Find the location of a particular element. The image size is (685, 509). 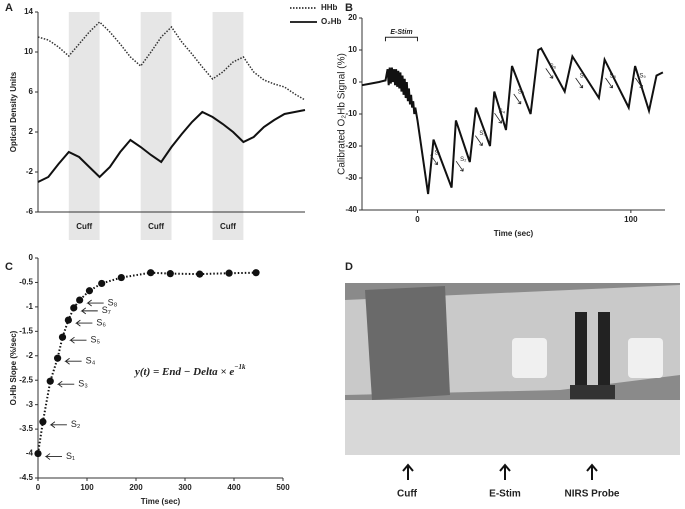

photo-label: NIRS Probe is located at coordinates (591, 494).